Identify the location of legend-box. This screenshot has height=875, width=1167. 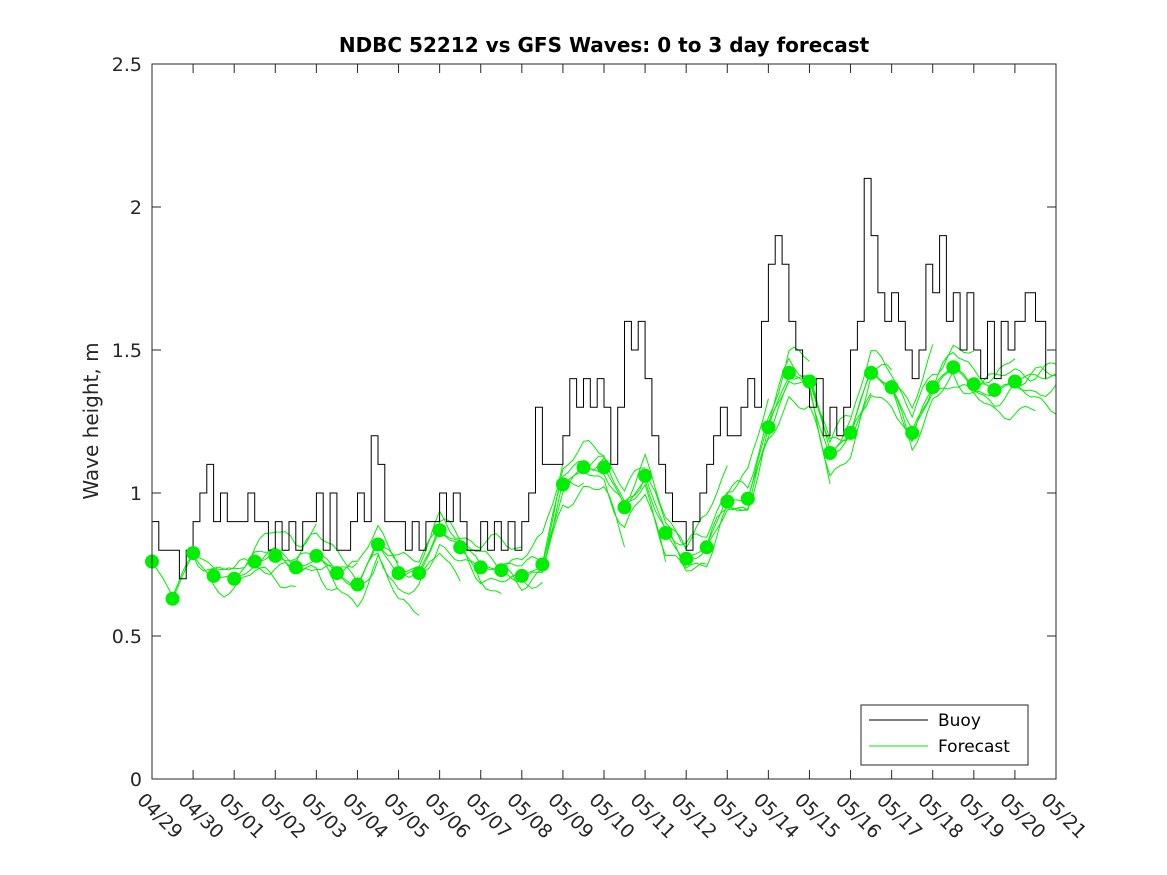
(944, 735).